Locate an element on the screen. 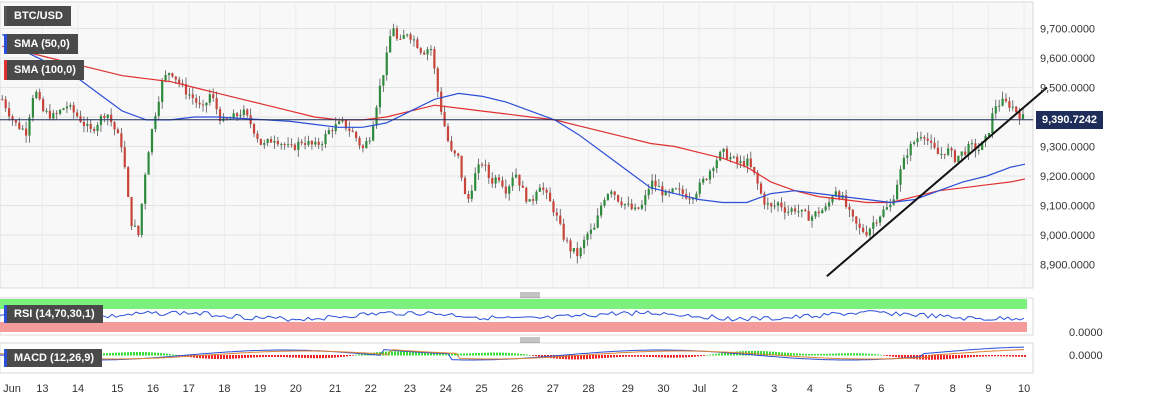 This screenshot has width=1153, height=400. macd-label: MACD (12,26,9) is located at coordinates (54, 358).